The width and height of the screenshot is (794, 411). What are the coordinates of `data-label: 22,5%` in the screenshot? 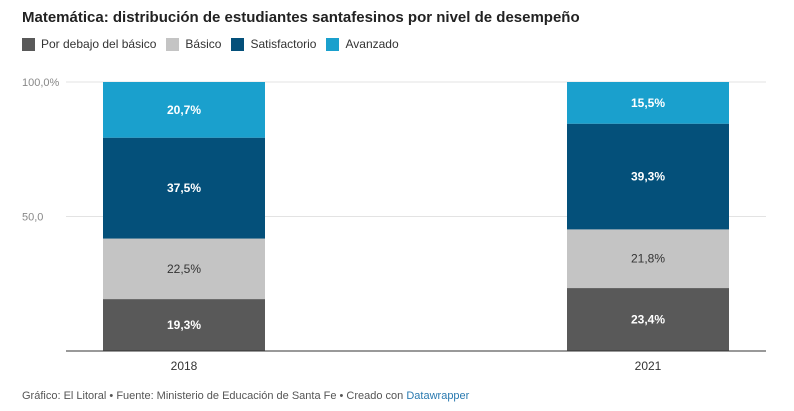 It's located at (184, 269).